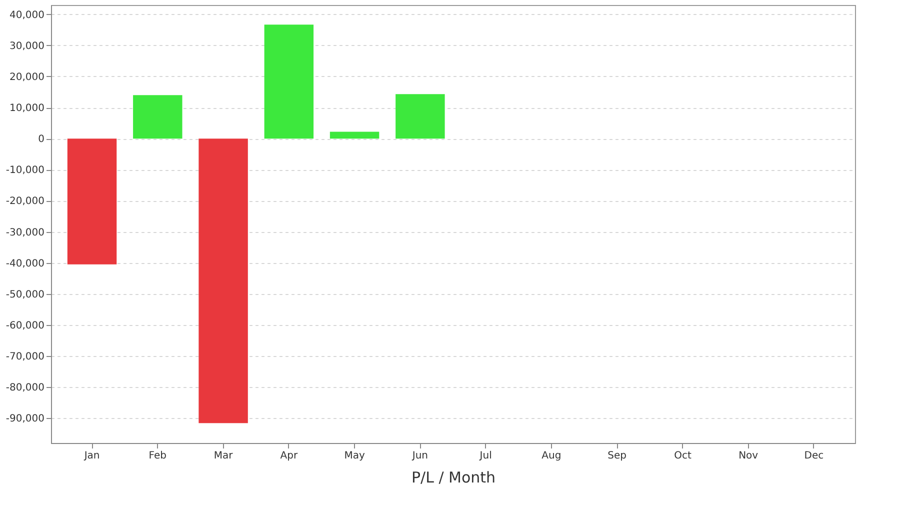 The width and height of the screenshot is (900, 519). Describe the element at coordinates (25, 388) in the screenshot. I see `y-tick-label: -80,000` at that location.